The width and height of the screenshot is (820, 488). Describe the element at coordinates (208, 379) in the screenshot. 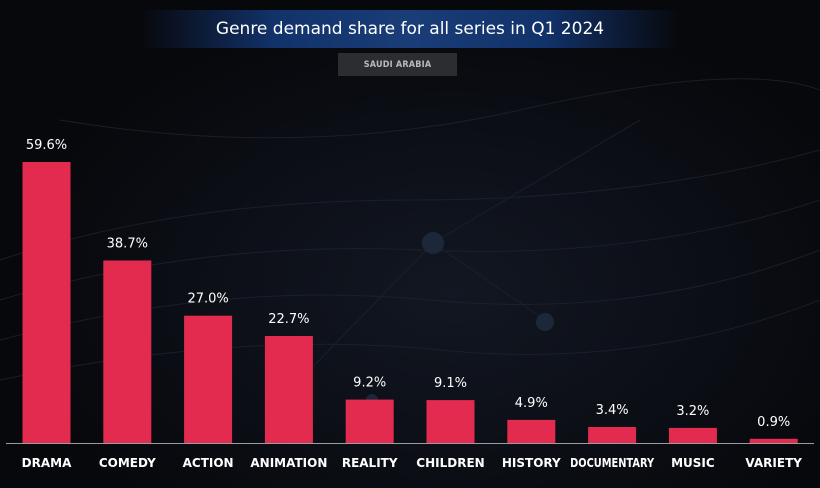

I see `bar-action` at that location.